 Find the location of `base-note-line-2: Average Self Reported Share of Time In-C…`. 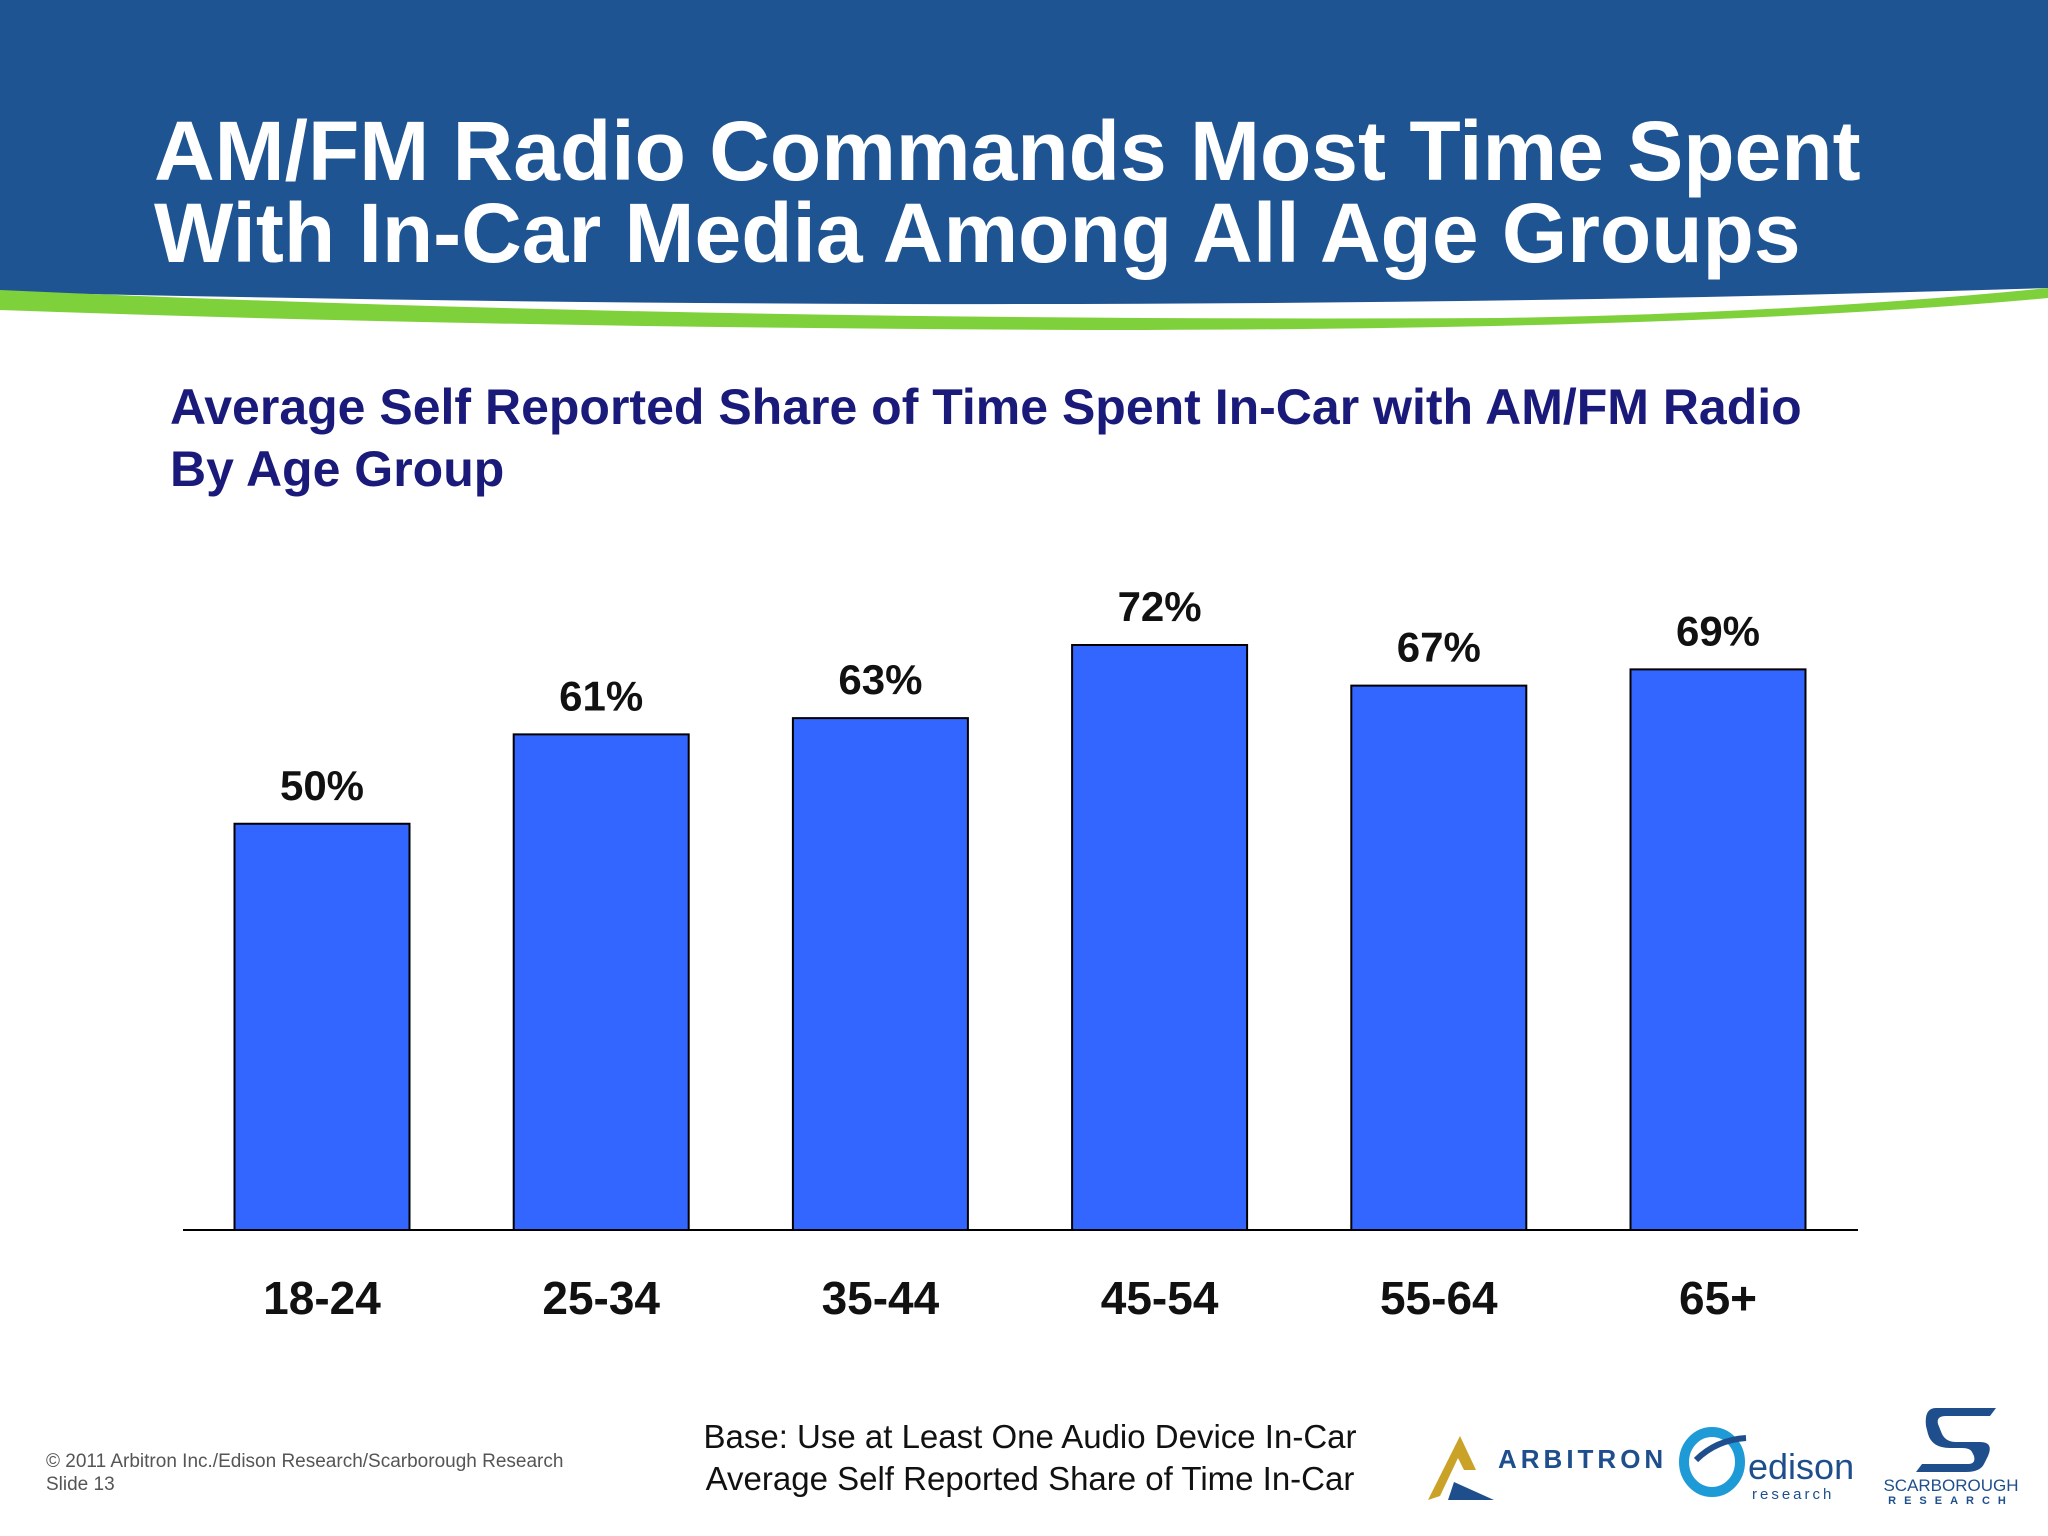

base-note-line-2: Average Self Reported Share of Time In-C… is located at coordinates (1030, 1478).